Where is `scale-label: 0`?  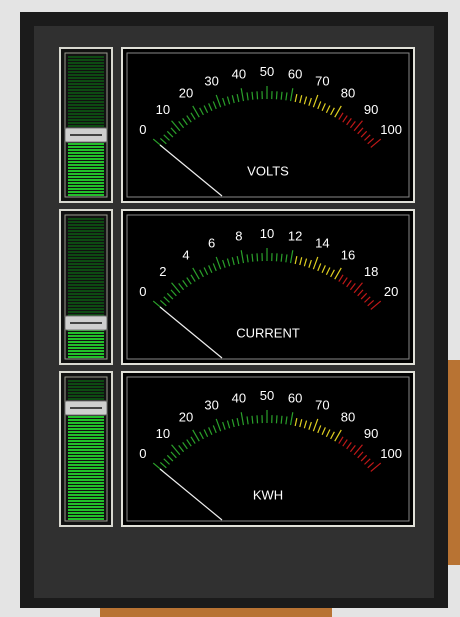 scale-label: 0 is located at coordinates (142, 129).